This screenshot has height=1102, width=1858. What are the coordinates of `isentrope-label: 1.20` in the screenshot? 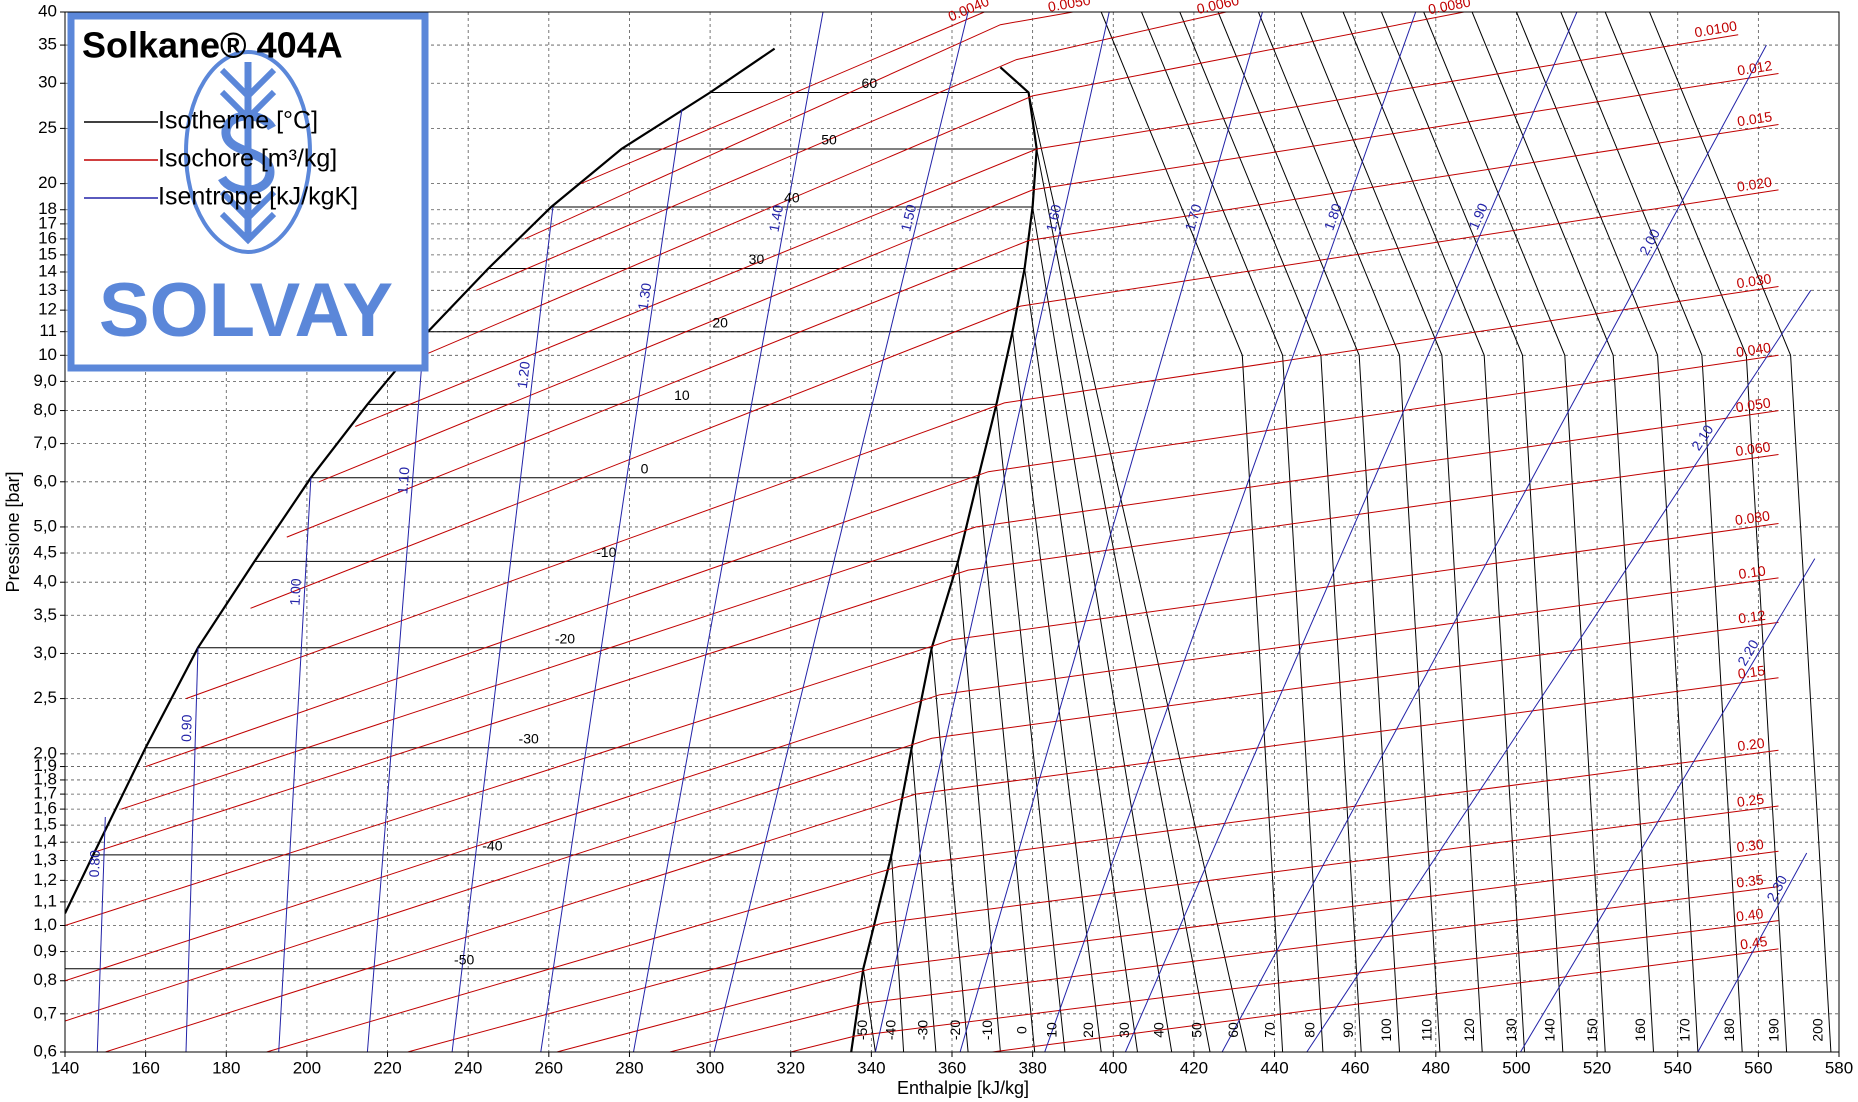 It's located at (523, 374).